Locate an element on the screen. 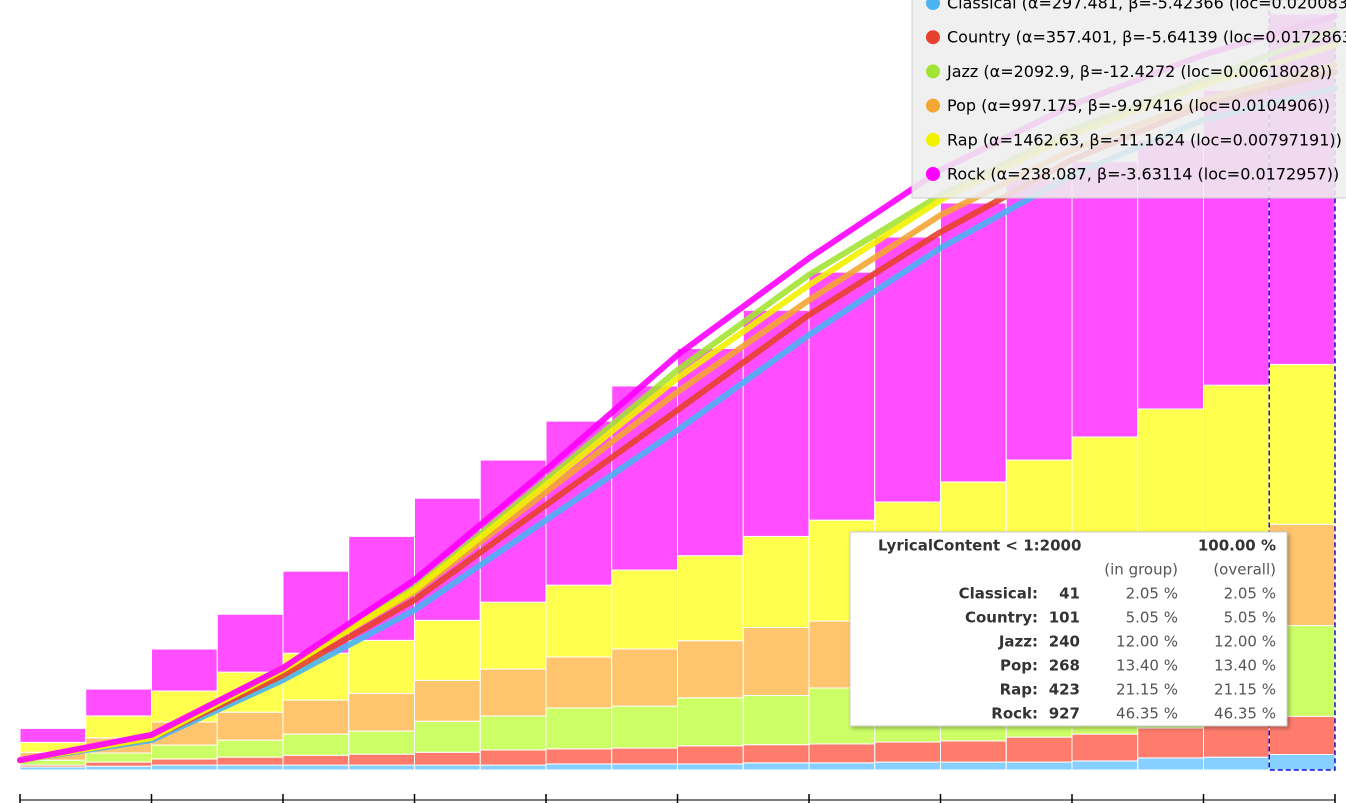 Image resolution: width=1346 pixels, height=803 pixels. tooltip-overall: 46.35 % is located at coordinates (1245, 714).